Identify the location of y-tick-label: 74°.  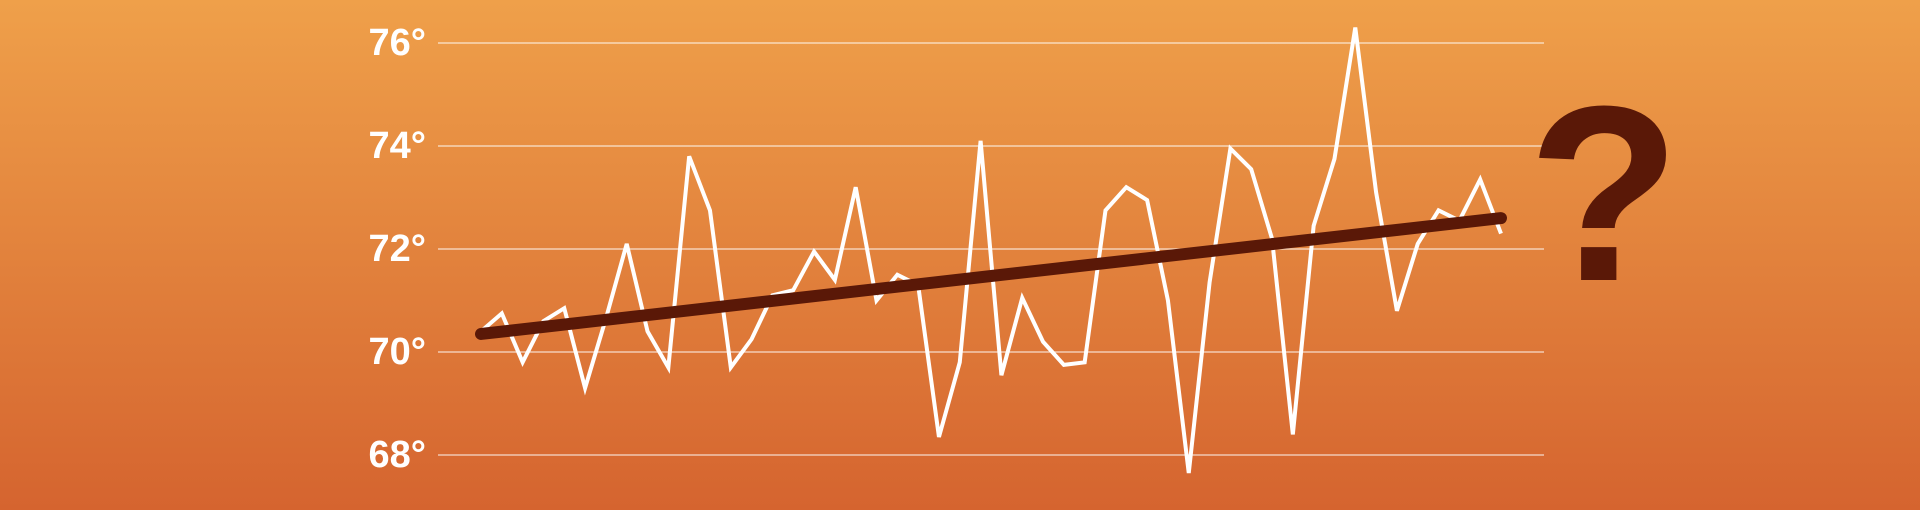
(397, 146).